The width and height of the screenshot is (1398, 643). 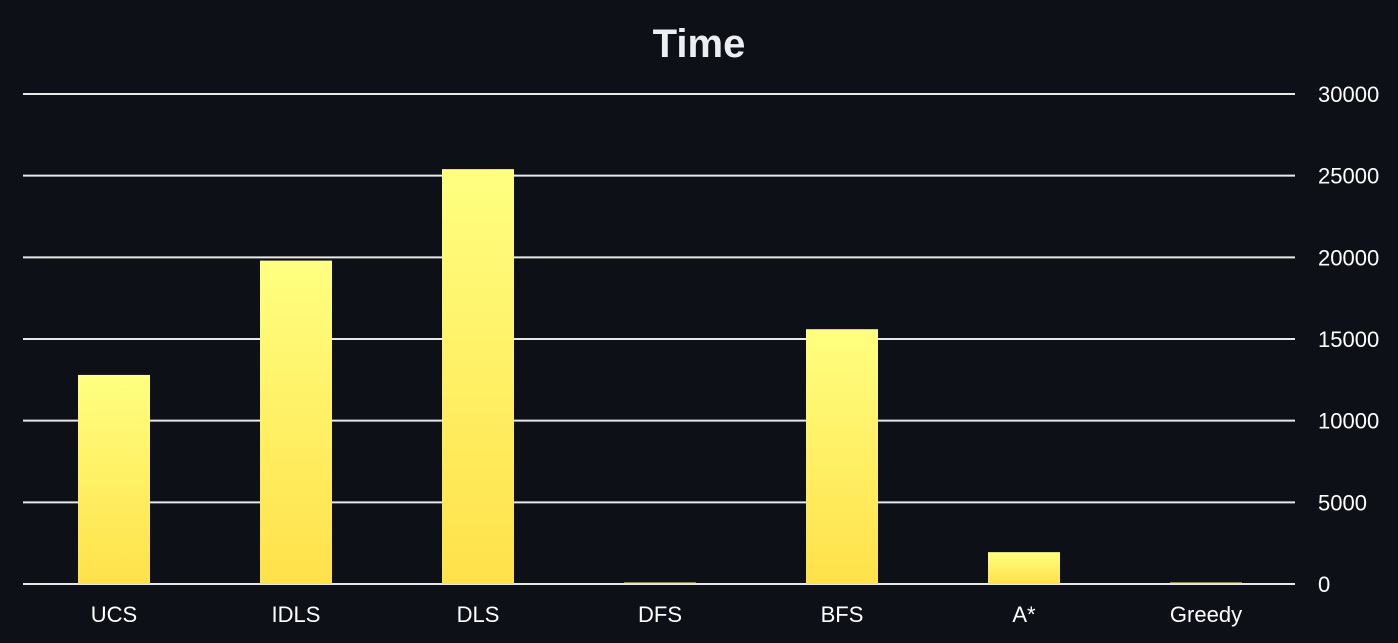 What do you see at coordinates (1024, 614) in the screenshot?
I see `x-category-label: A*` at bounding box center [1024, 614].